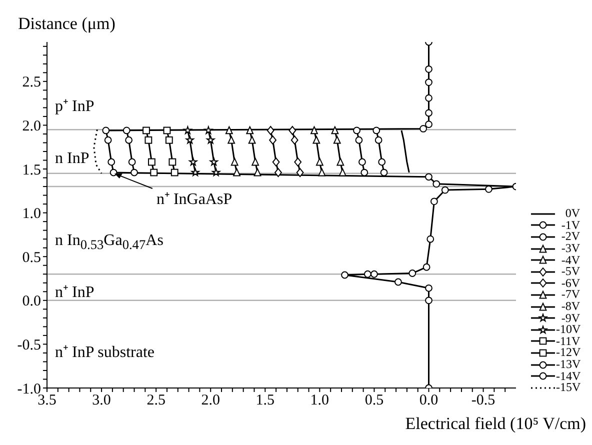 This screenshot has width=592, height=445. What do you see at coordinates (74, 292) in the screenshot?
I see `annotation: n⁺ InP` at bounding box center [74, 292].